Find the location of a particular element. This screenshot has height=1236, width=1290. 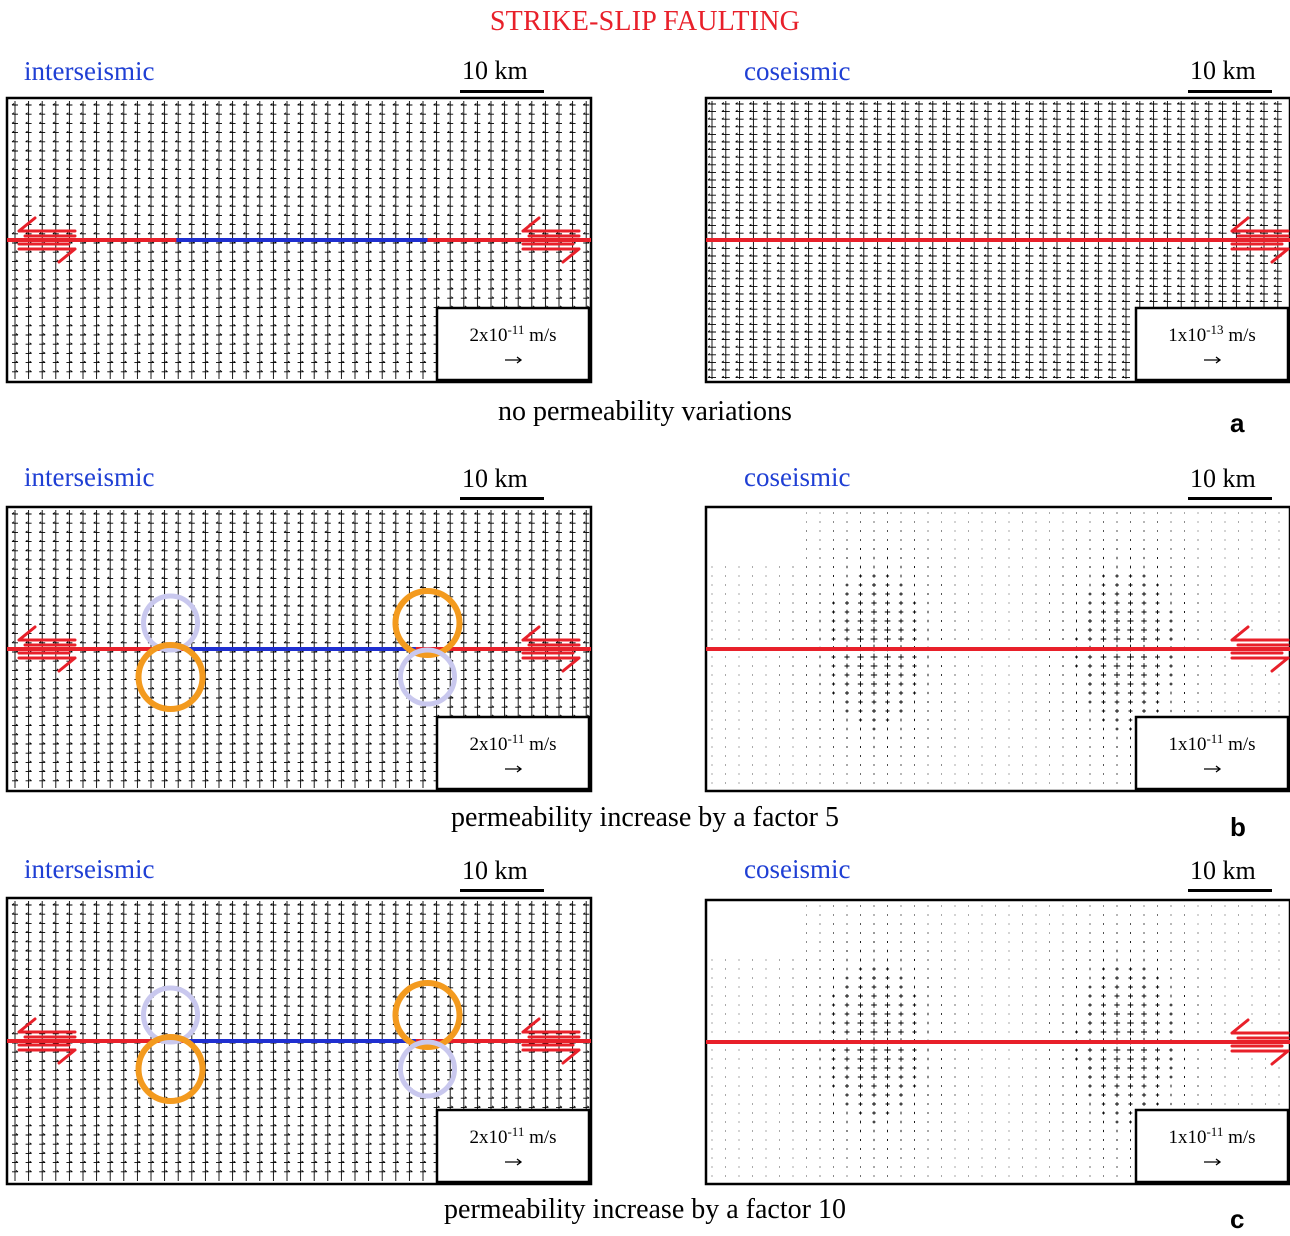

figure-title: STRIKE-SLIP FAULTING is located at coordinates (645, 21).